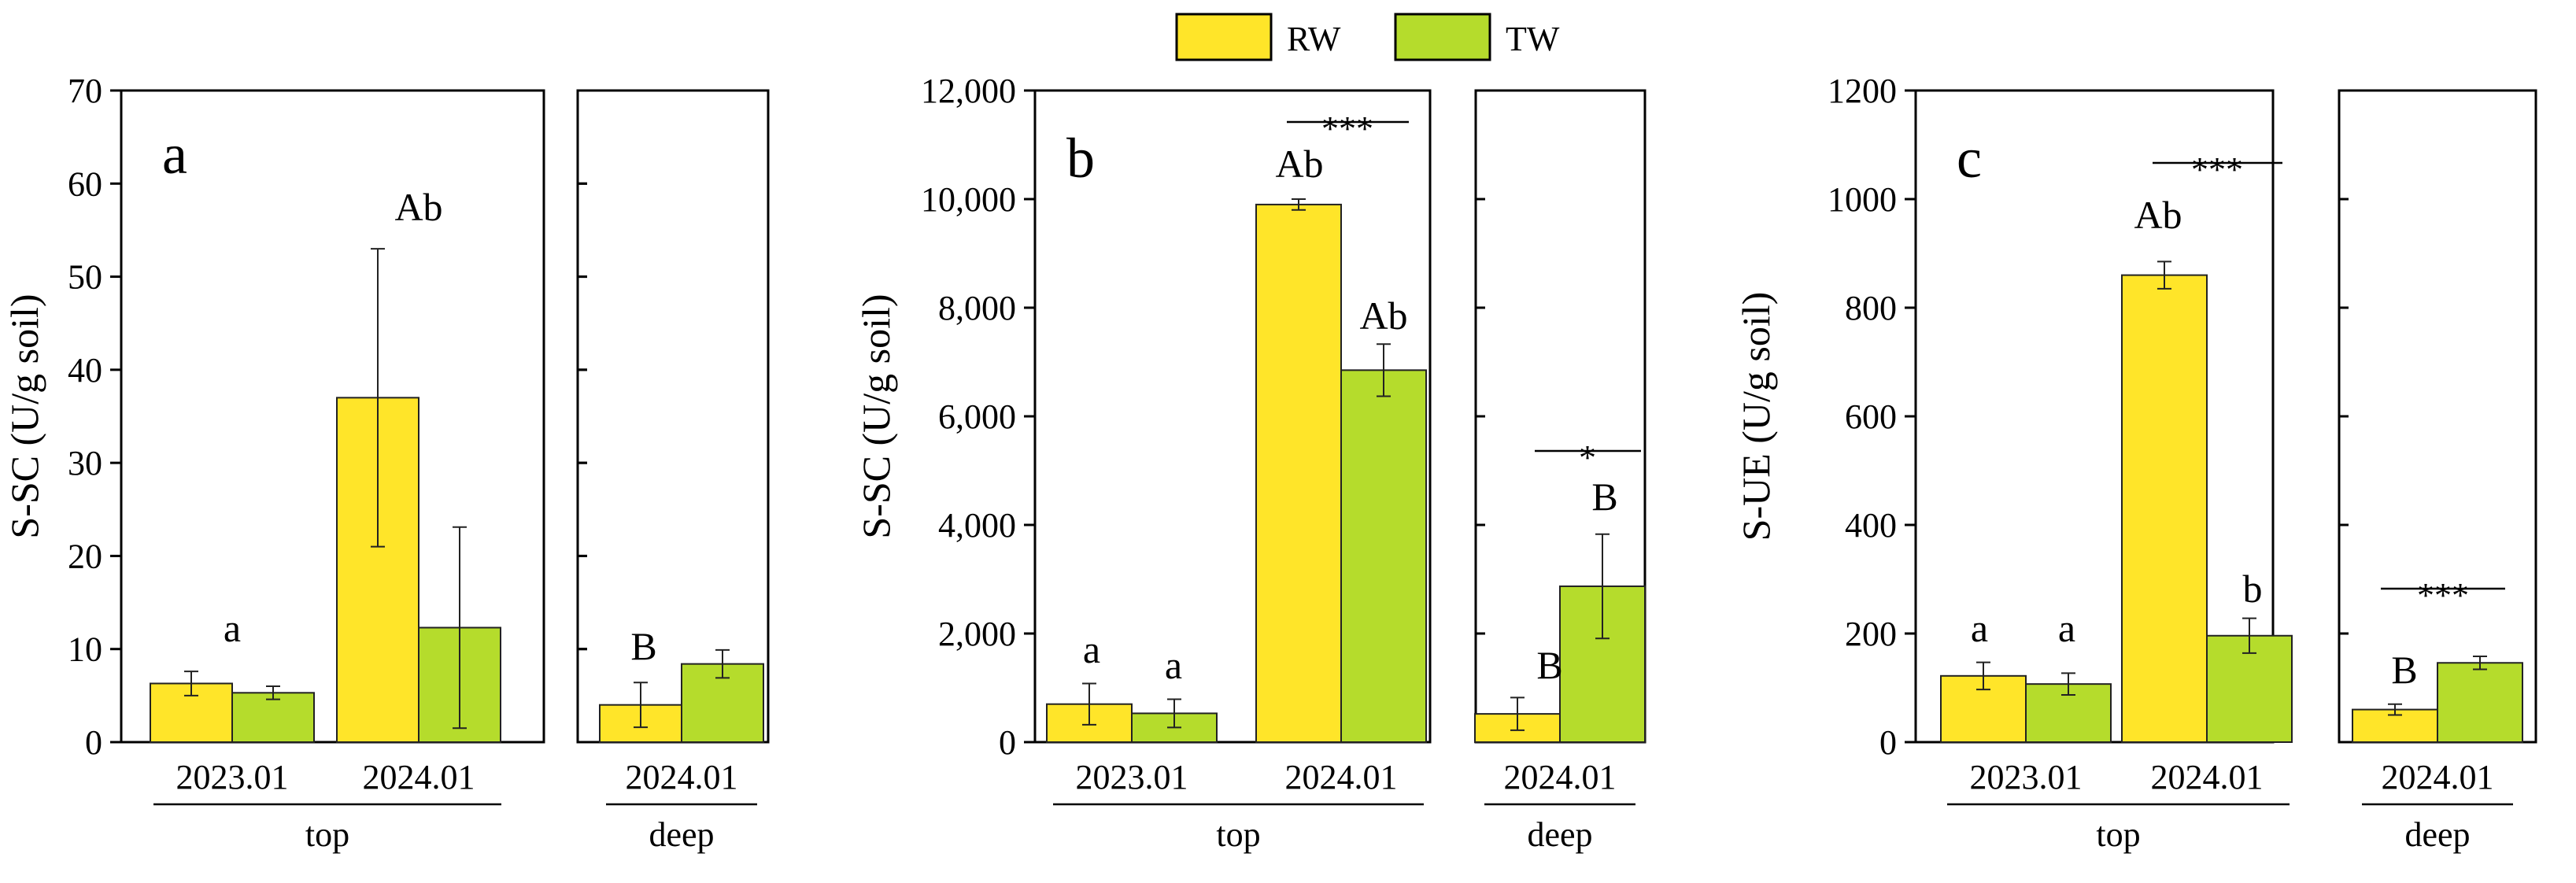 The width and height of the screenshot is (2576, 883). Describe the element at coordinates (85, 277) in the screenshot. I see `y-tick-label: 50` at that location.